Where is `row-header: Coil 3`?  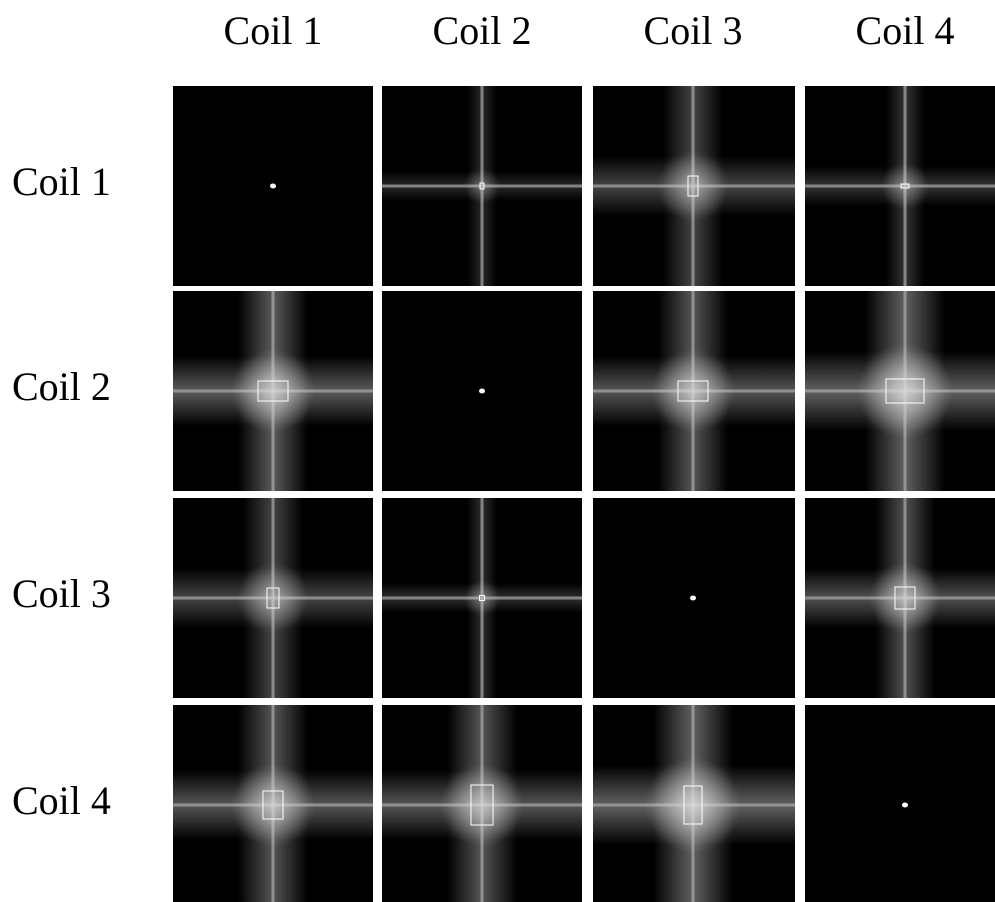 row-header: Coil 3 is located at coordinates (61, 593).